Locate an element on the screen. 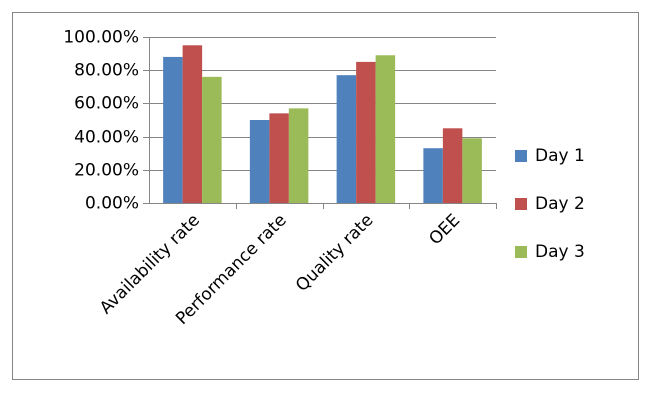 This screenshot has height=393, width=652. y-tick-label: 80.00% is located at coordinates (106, 71).